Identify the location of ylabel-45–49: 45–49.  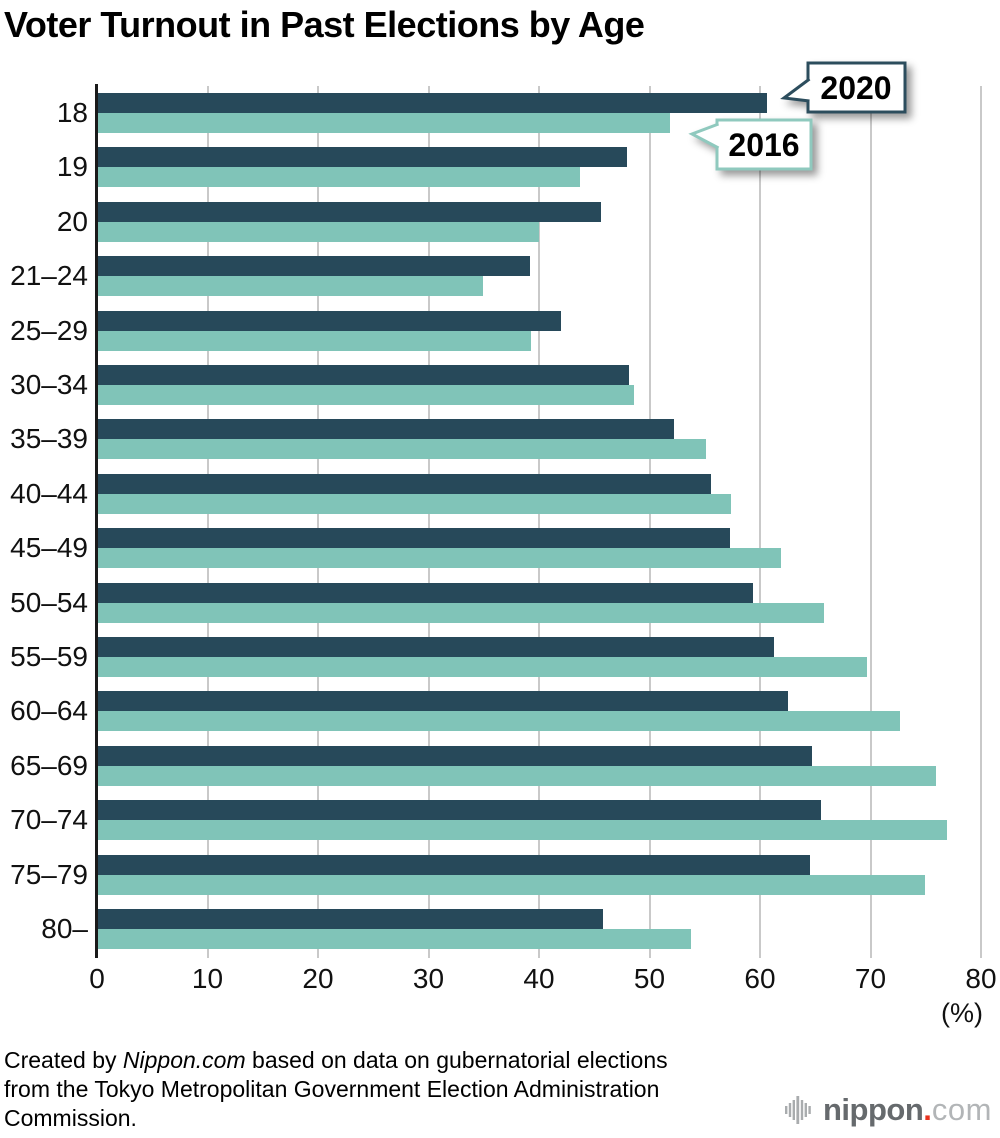
(49, 548).